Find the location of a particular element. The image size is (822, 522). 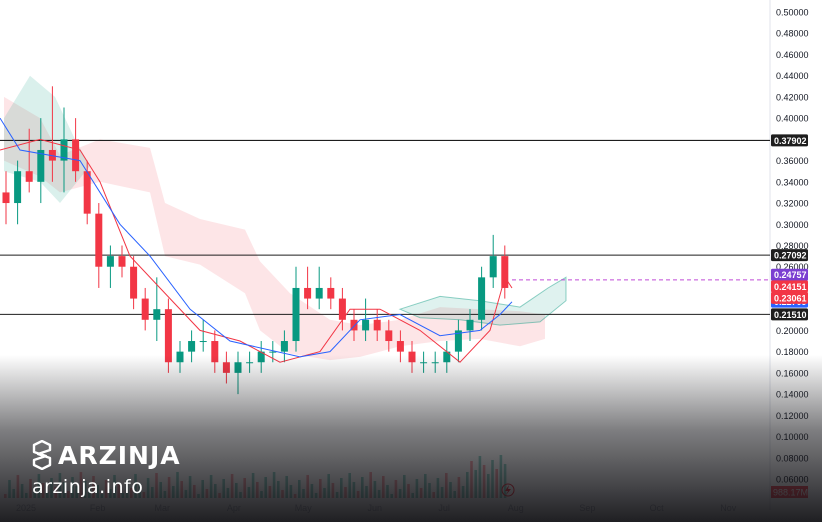

y-tick-label: 0.46000 is located at coordinates (792, 55).